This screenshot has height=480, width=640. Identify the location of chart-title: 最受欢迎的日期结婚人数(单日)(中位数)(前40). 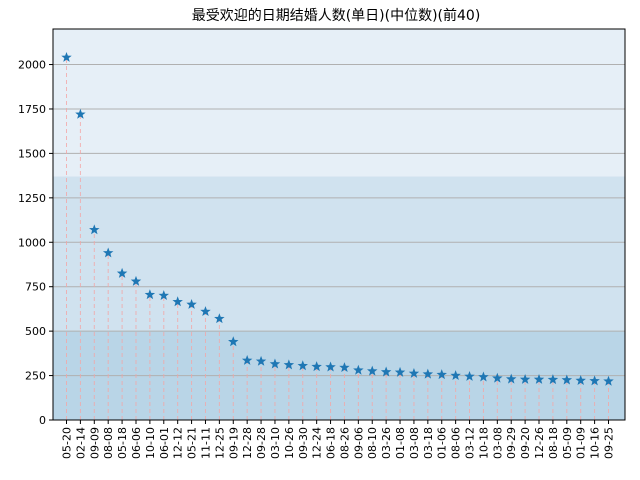
(336, 15).